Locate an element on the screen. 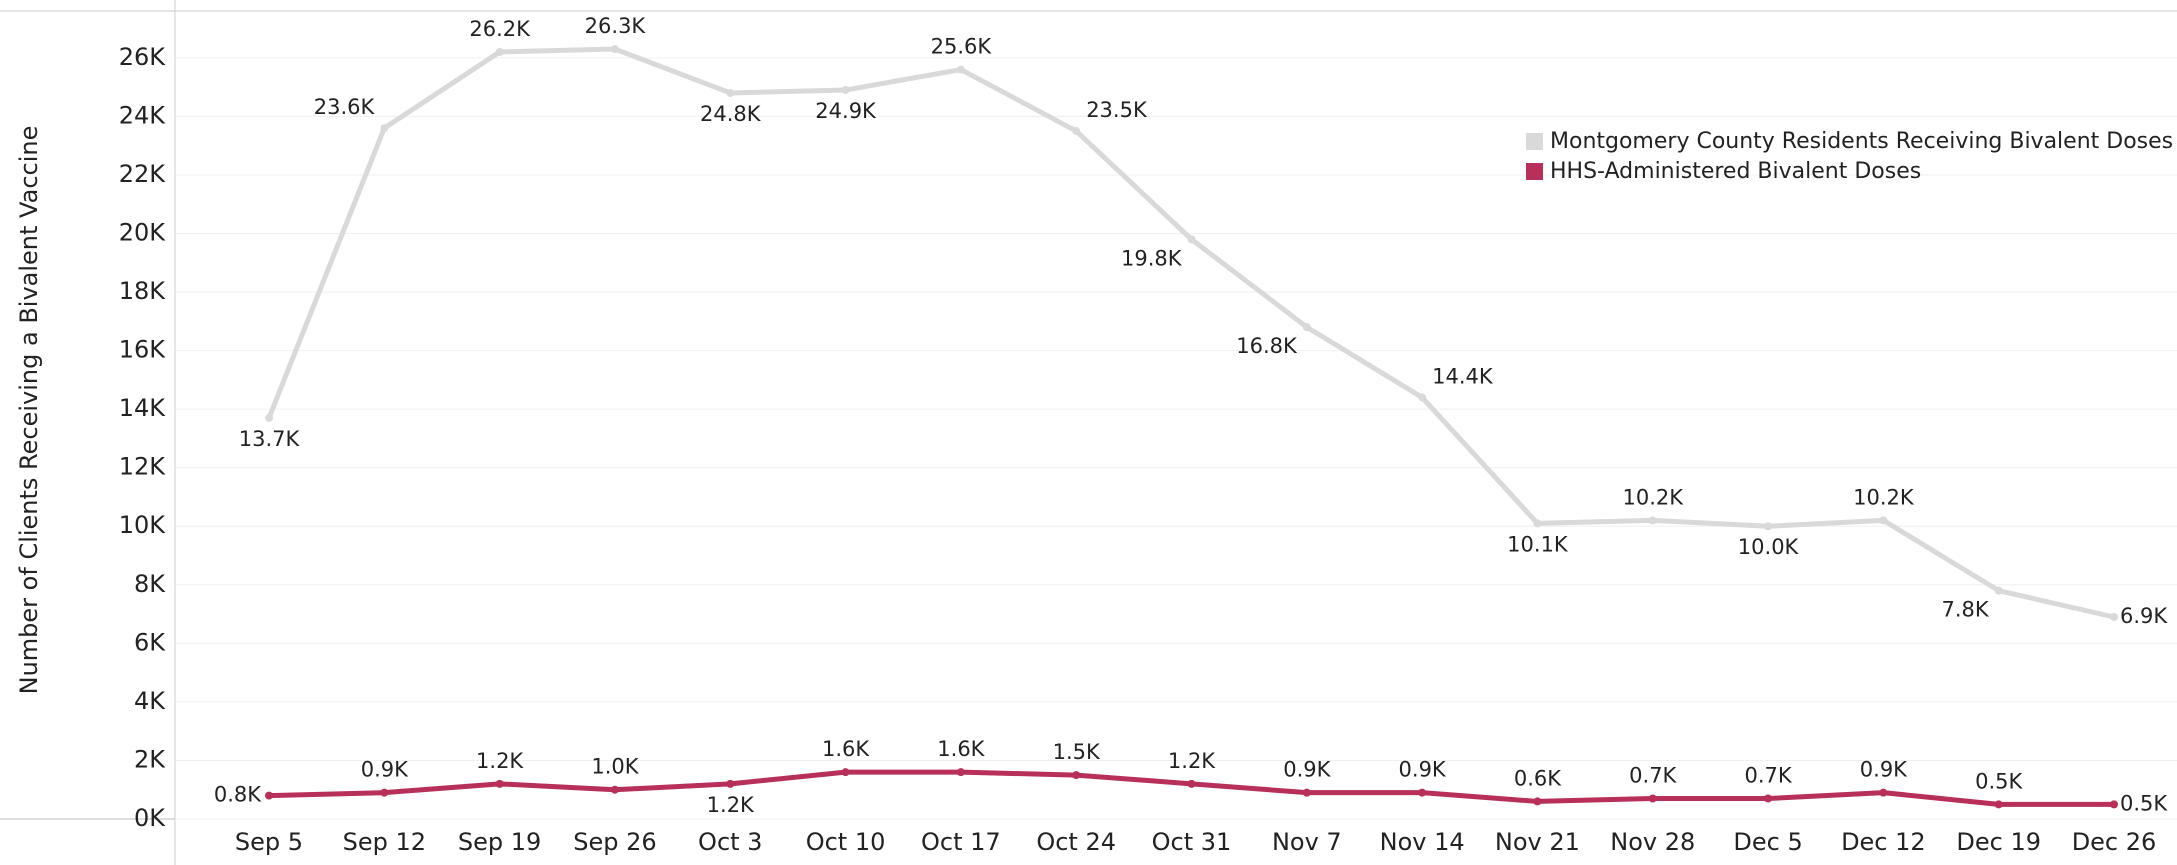 The width and height of the screenshot is (2177, 865). x-tick-label: Nov 28 is located at coordinates (1652, 842).